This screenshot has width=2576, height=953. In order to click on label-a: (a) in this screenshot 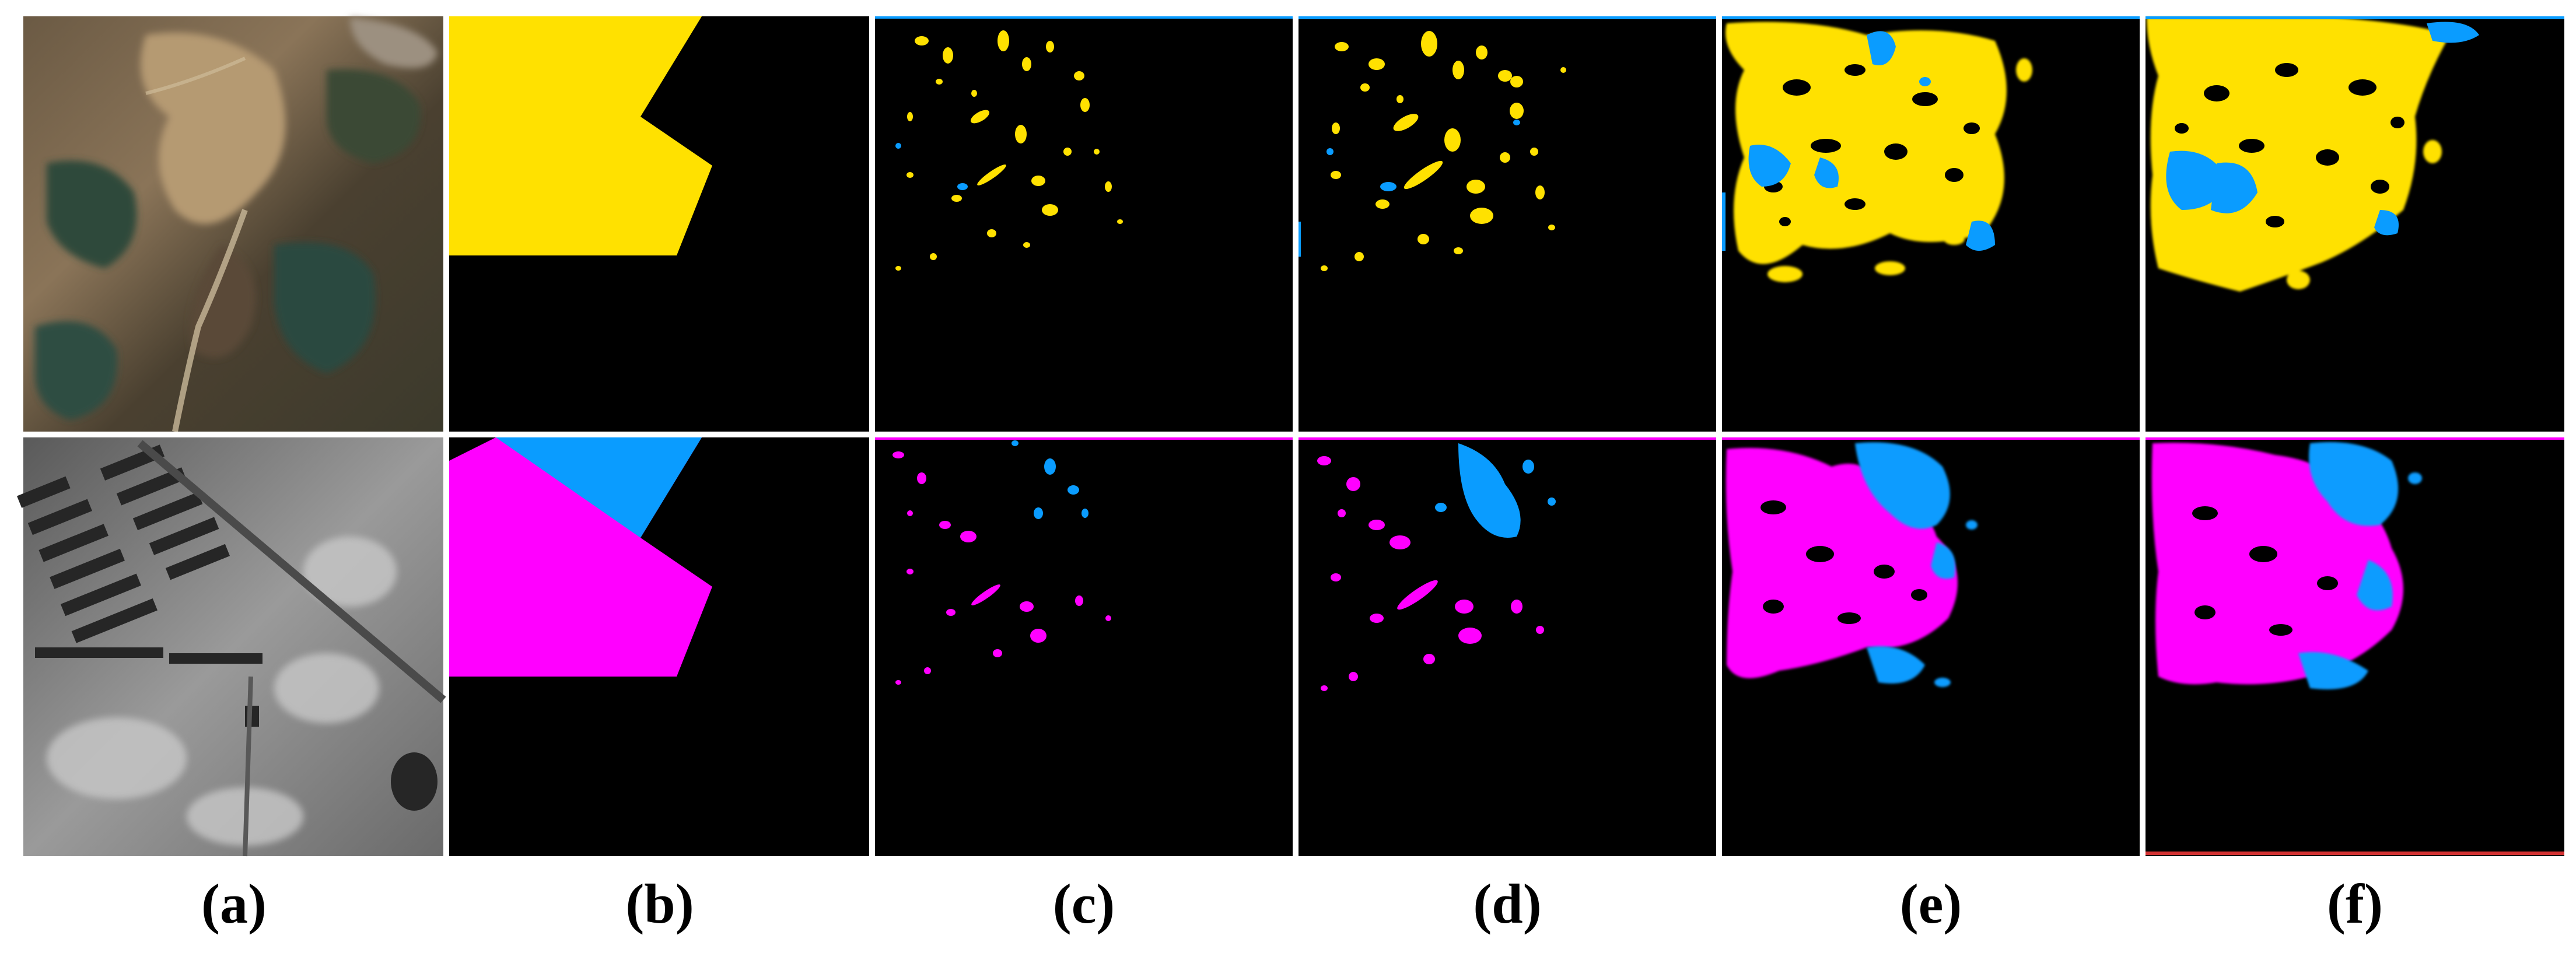, I will do `click(234, 904)`.